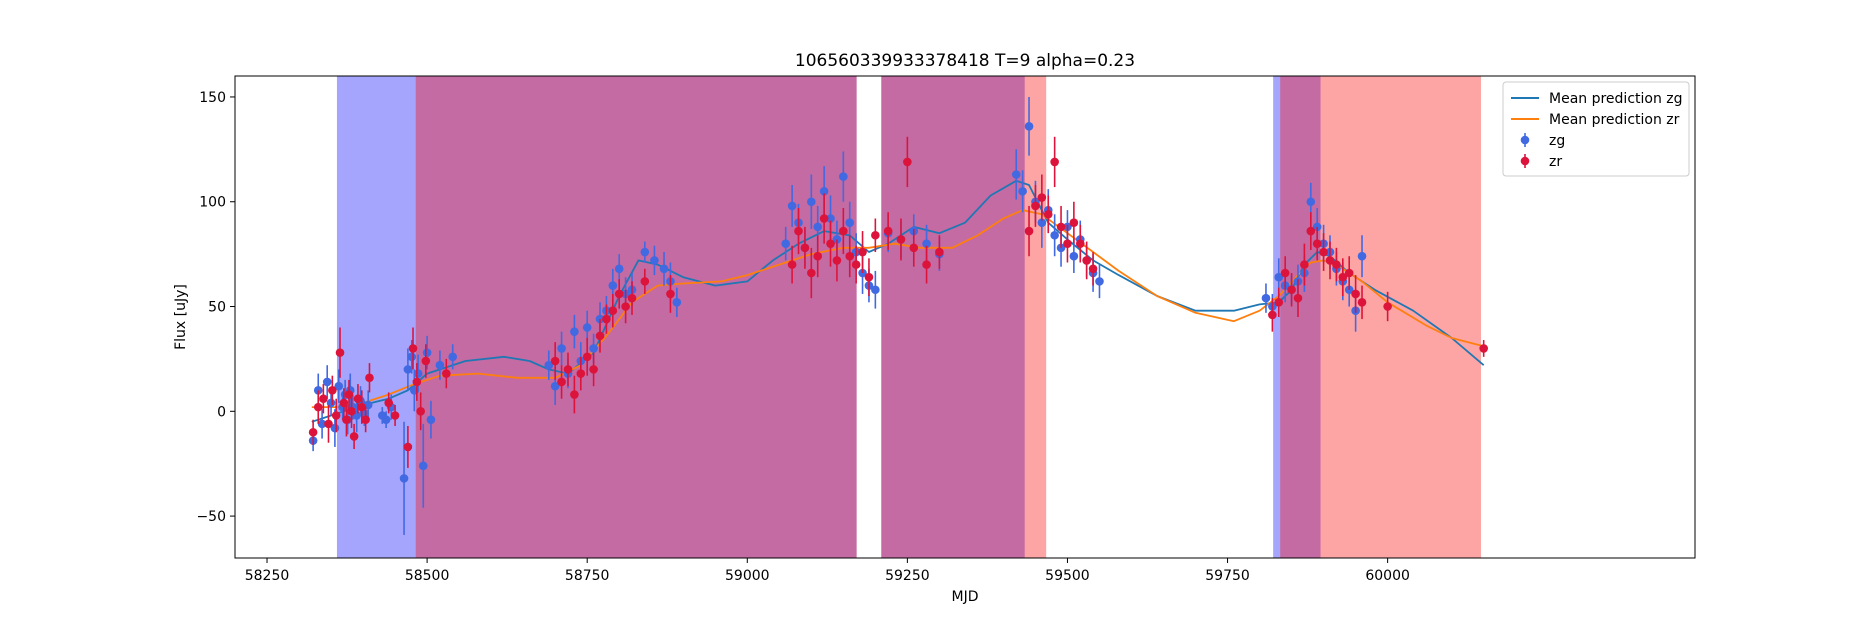  Describe the element at coordinates (1596, 129) in the screenshot. I see `legend-box` at that location.